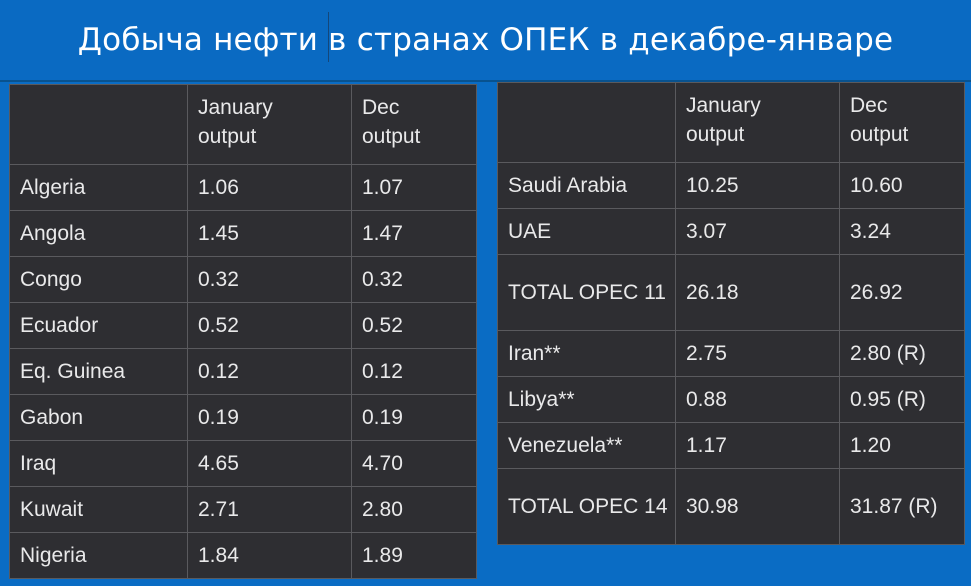 This screenshot has width=971, height=586. I want to click on country-cell: Saudi Arabia, so click(586, 185).